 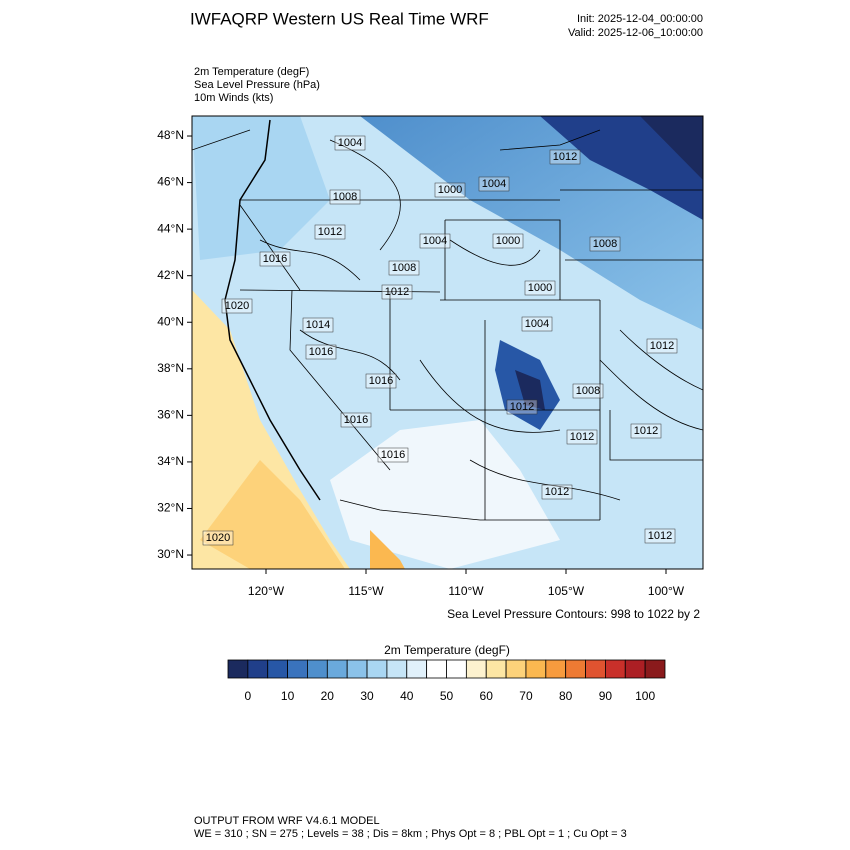 I want to click on lon-label: 100°W, so click(x=666, y=591).